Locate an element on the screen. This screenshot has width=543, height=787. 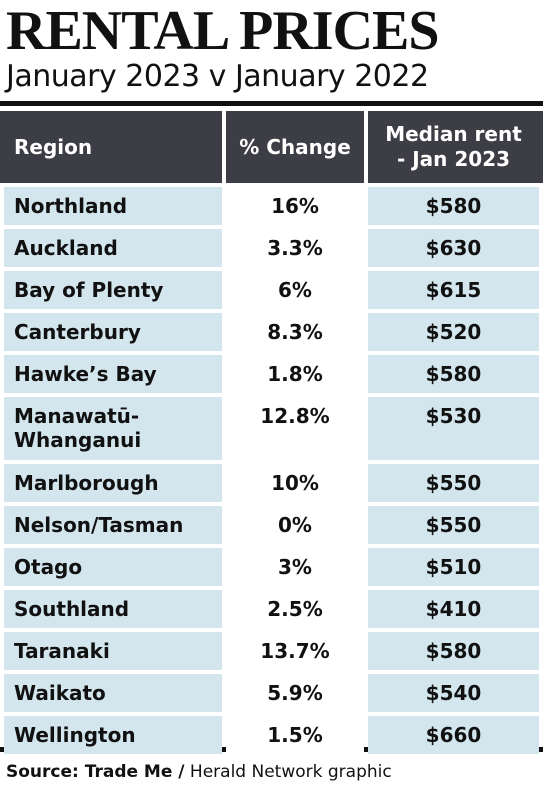
table-row: Southland 2.5% $410 is located at coordinates (271, 609).